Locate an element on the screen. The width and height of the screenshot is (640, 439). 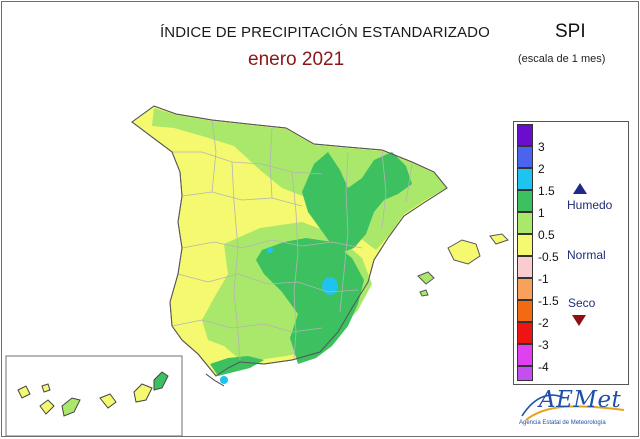
balearic-menorca is located at coordinates (499, 239).